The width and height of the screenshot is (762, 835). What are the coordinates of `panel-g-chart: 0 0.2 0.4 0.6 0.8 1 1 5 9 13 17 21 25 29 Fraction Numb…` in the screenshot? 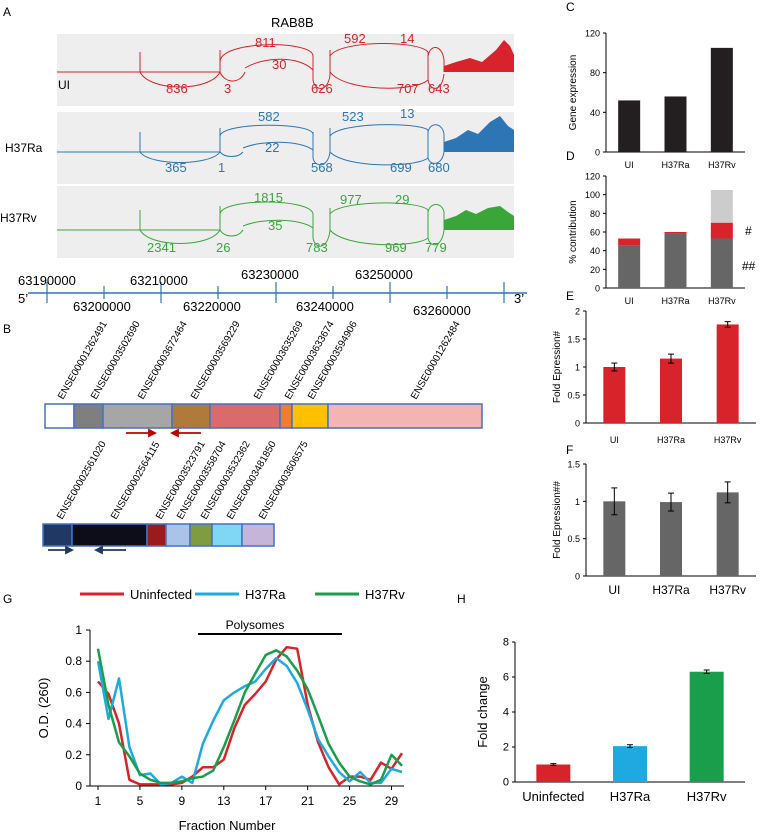 It's located at (220, 710).